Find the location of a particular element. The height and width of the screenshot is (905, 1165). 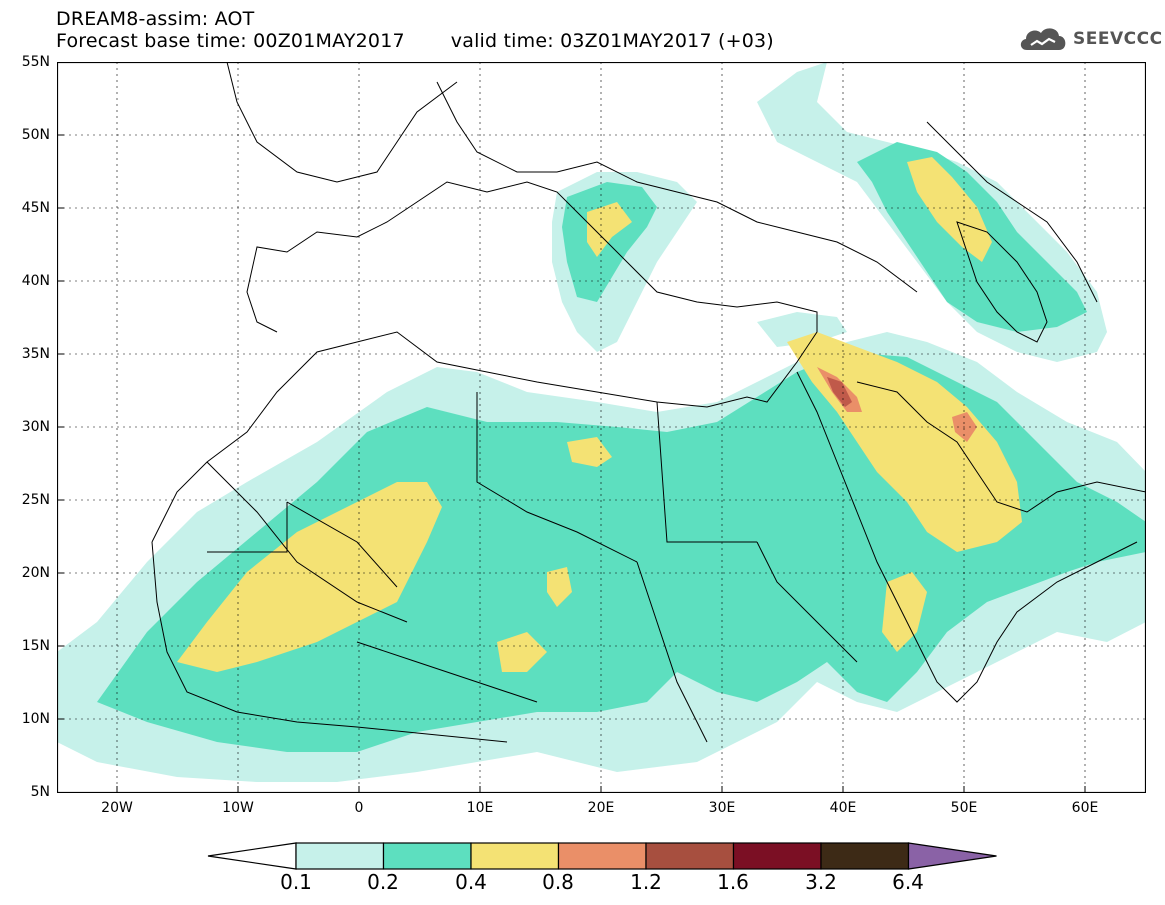

lat-label: 10N is located at coordinates (35, 719).